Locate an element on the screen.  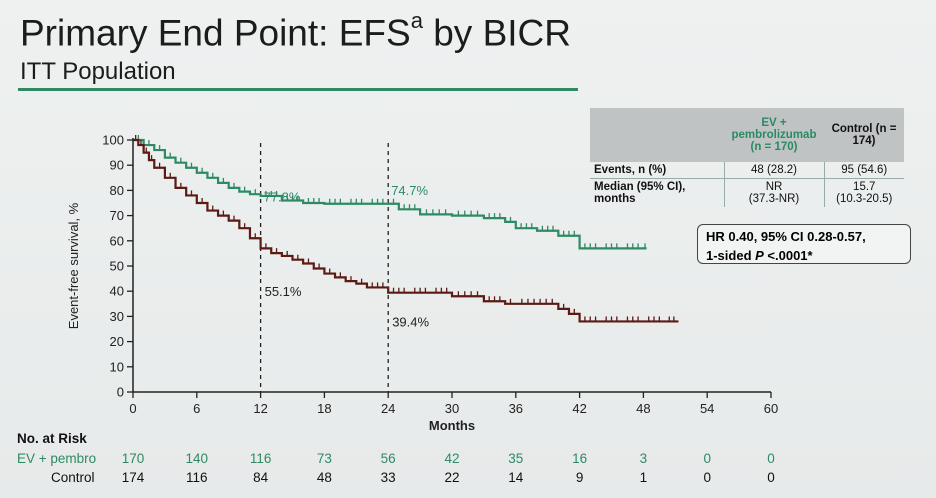
risk-table-title: No. at Risk is located at coordinates (52, 438).